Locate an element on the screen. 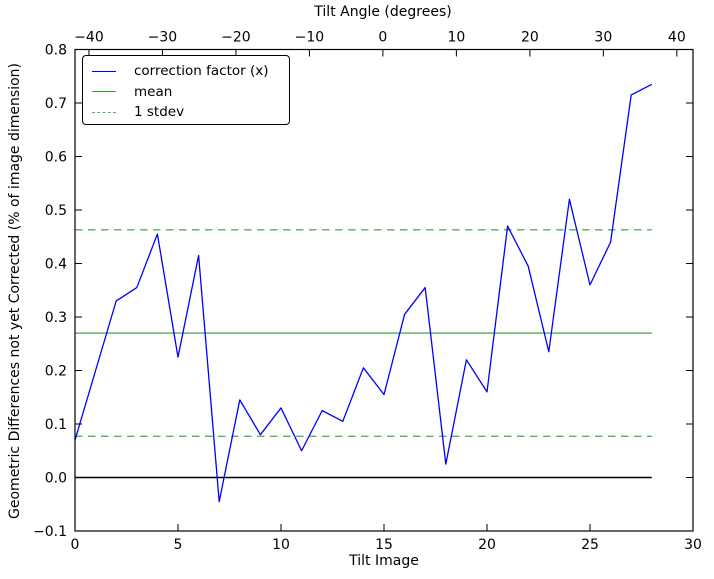 This screenshot has height=579, width=714. y-tick-label: 0.8 is located at coordinates (56, 51).